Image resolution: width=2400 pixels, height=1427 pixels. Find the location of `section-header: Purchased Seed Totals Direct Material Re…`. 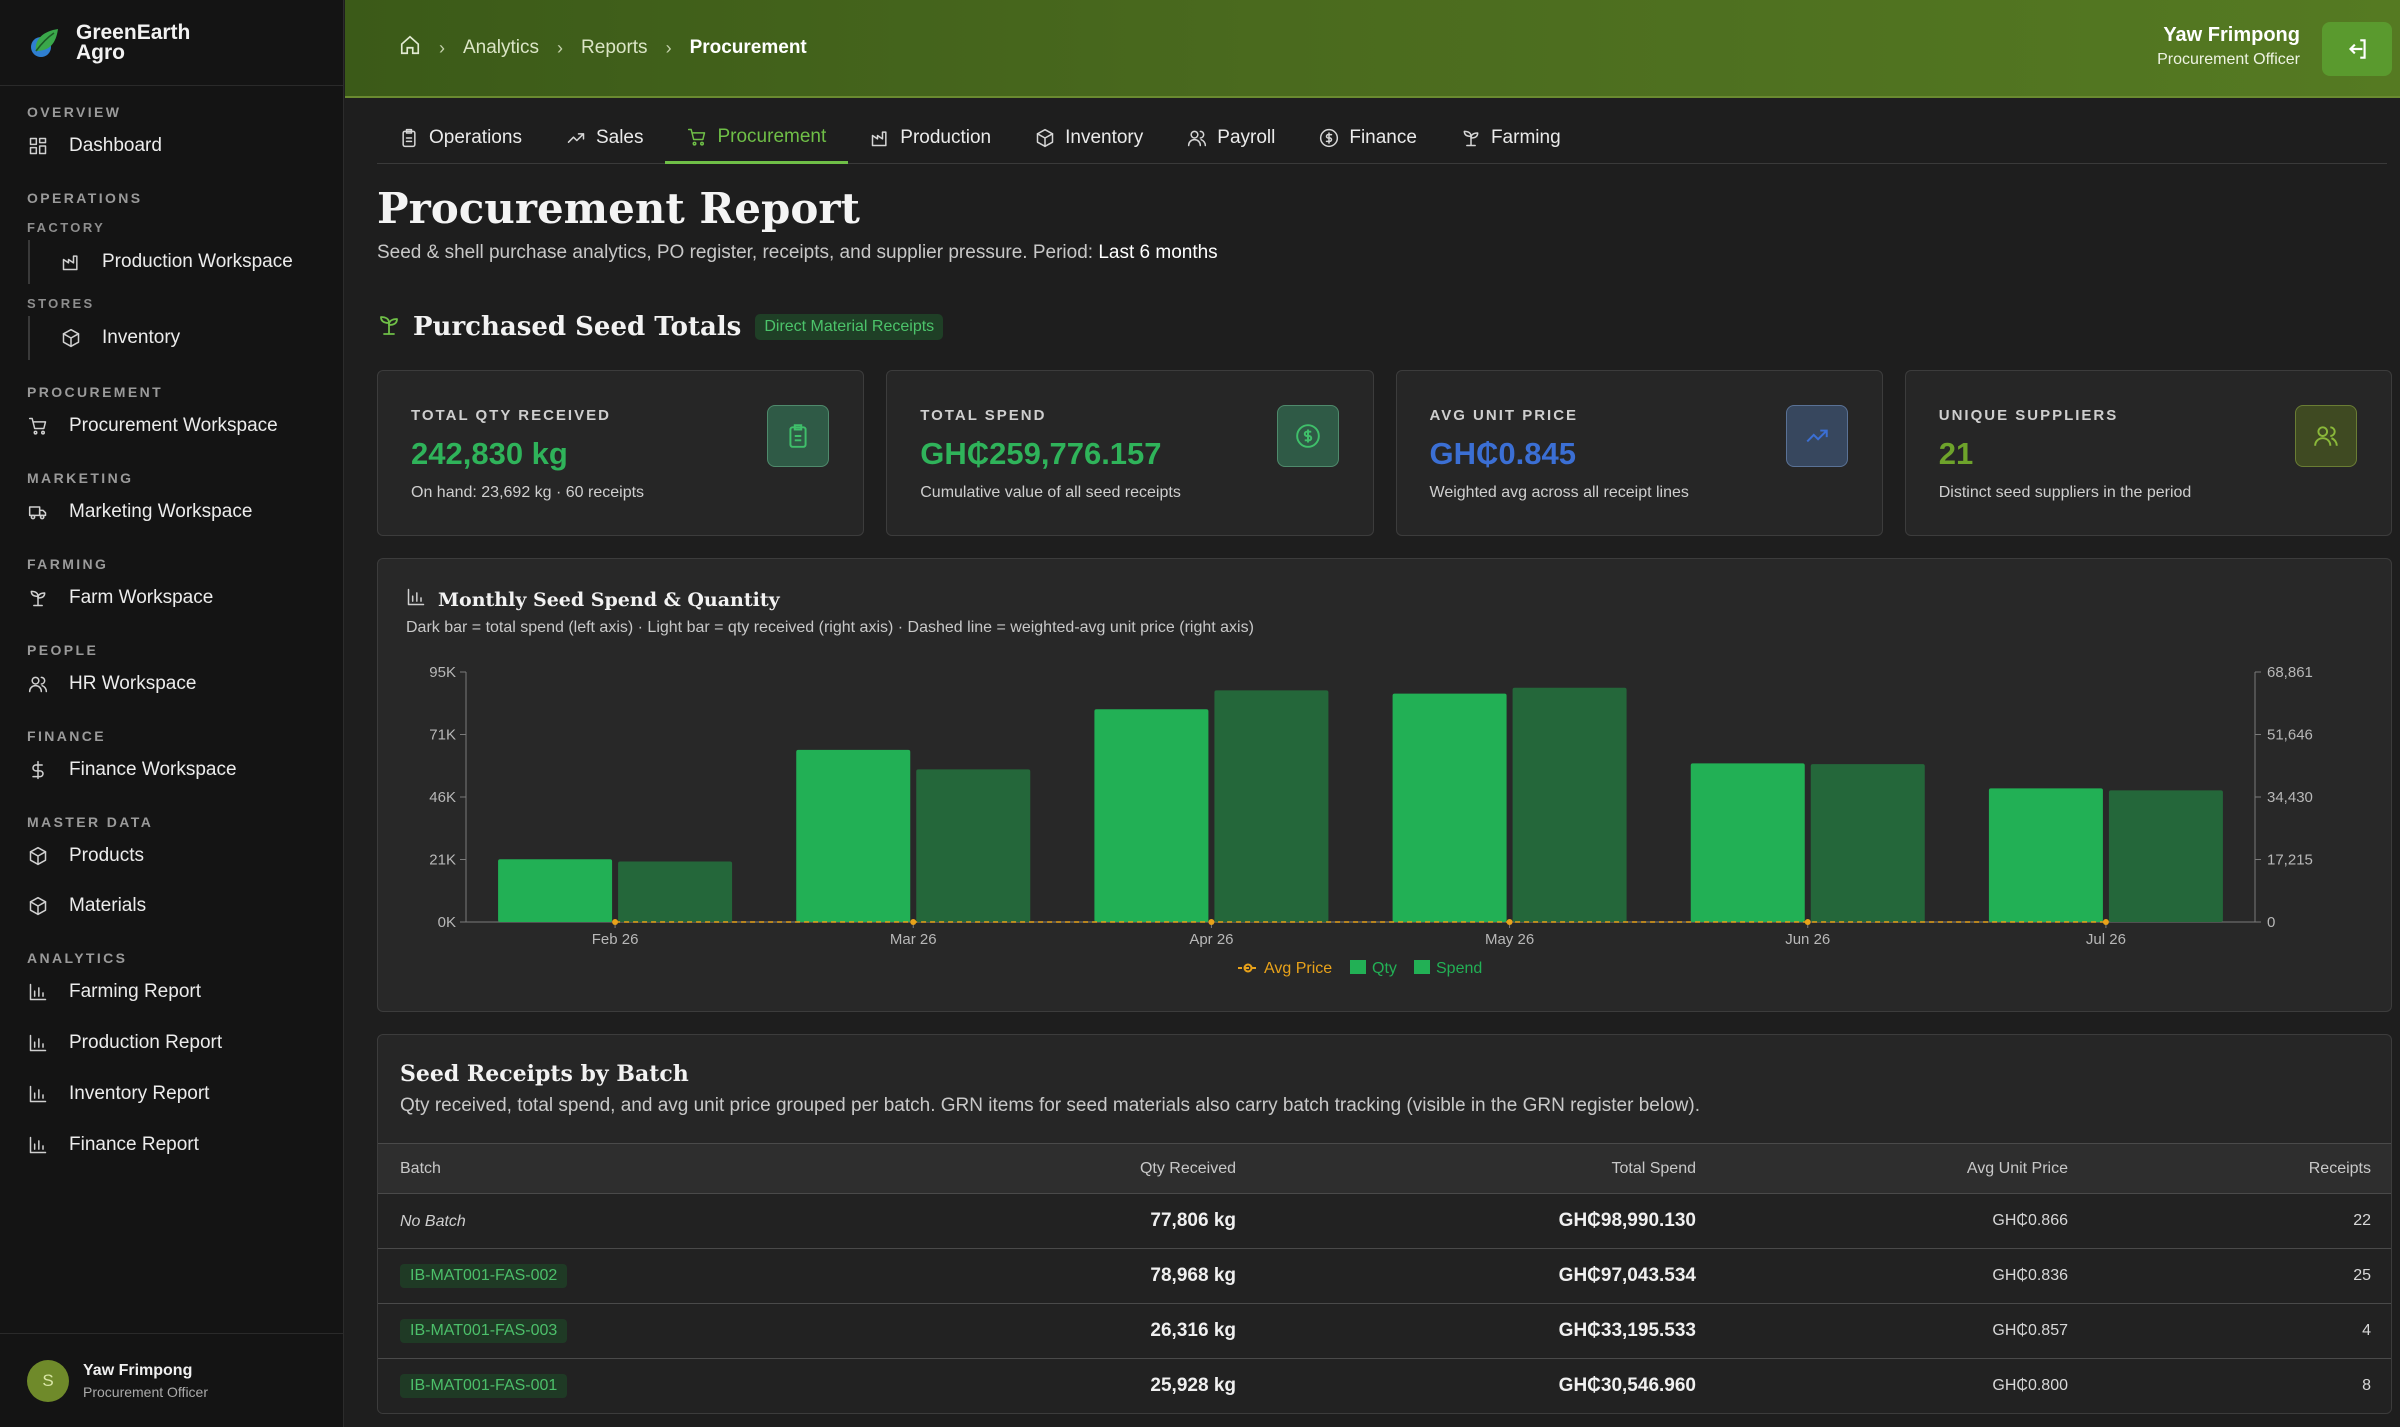

section-header: Purchased Seed Totals Direct Material Re… is located at coordinates (660, 327).